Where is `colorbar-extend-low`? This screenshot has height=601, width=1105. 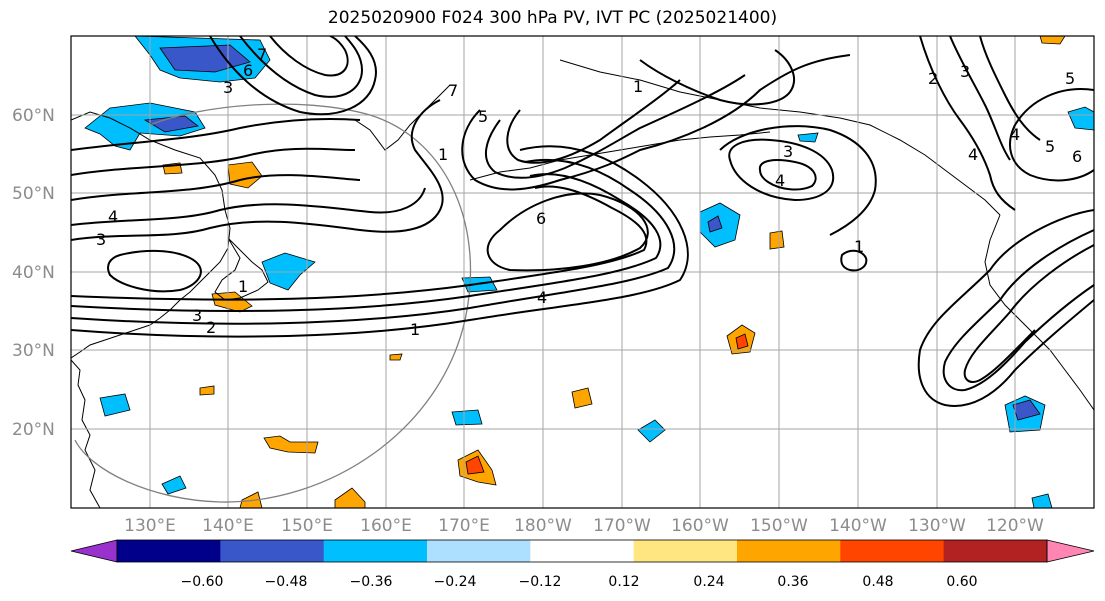
colorbar-extend-low is located at coordinates (94, 551).